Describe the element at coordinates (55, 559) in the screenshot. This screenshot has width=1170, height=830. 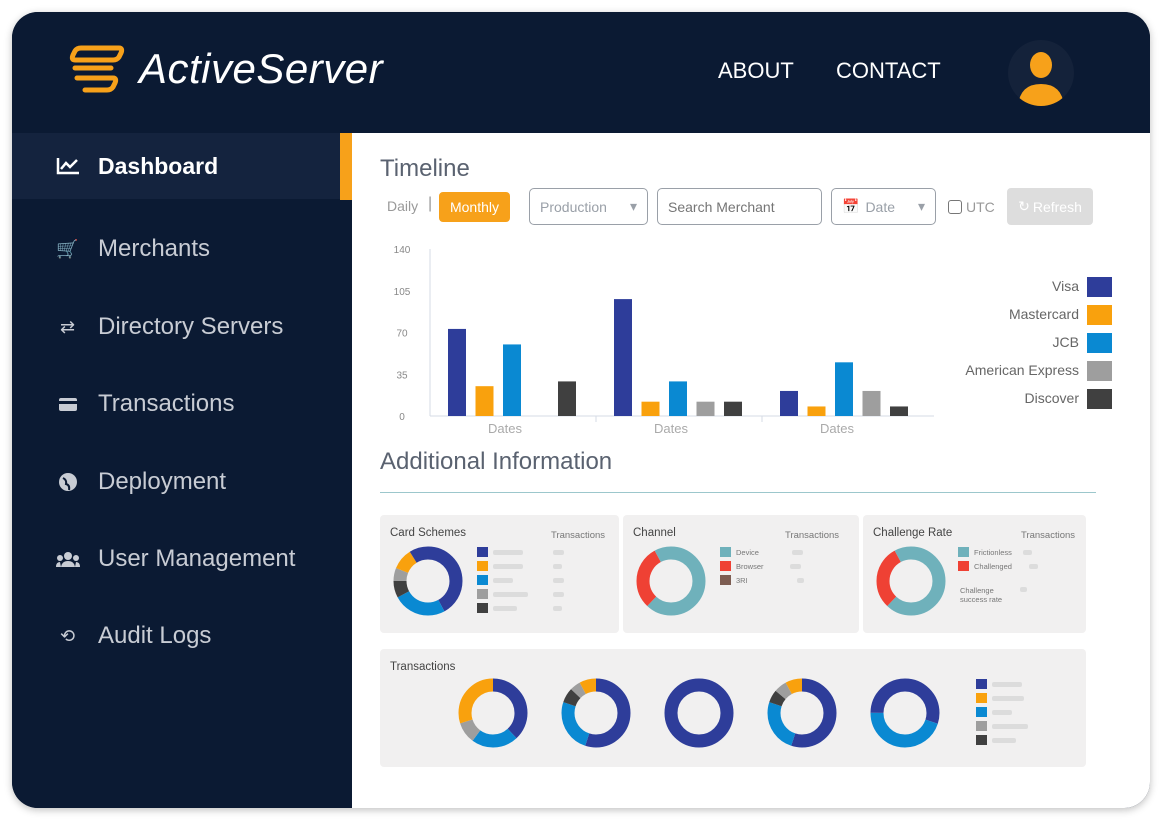
I see `users-icon` at that location.